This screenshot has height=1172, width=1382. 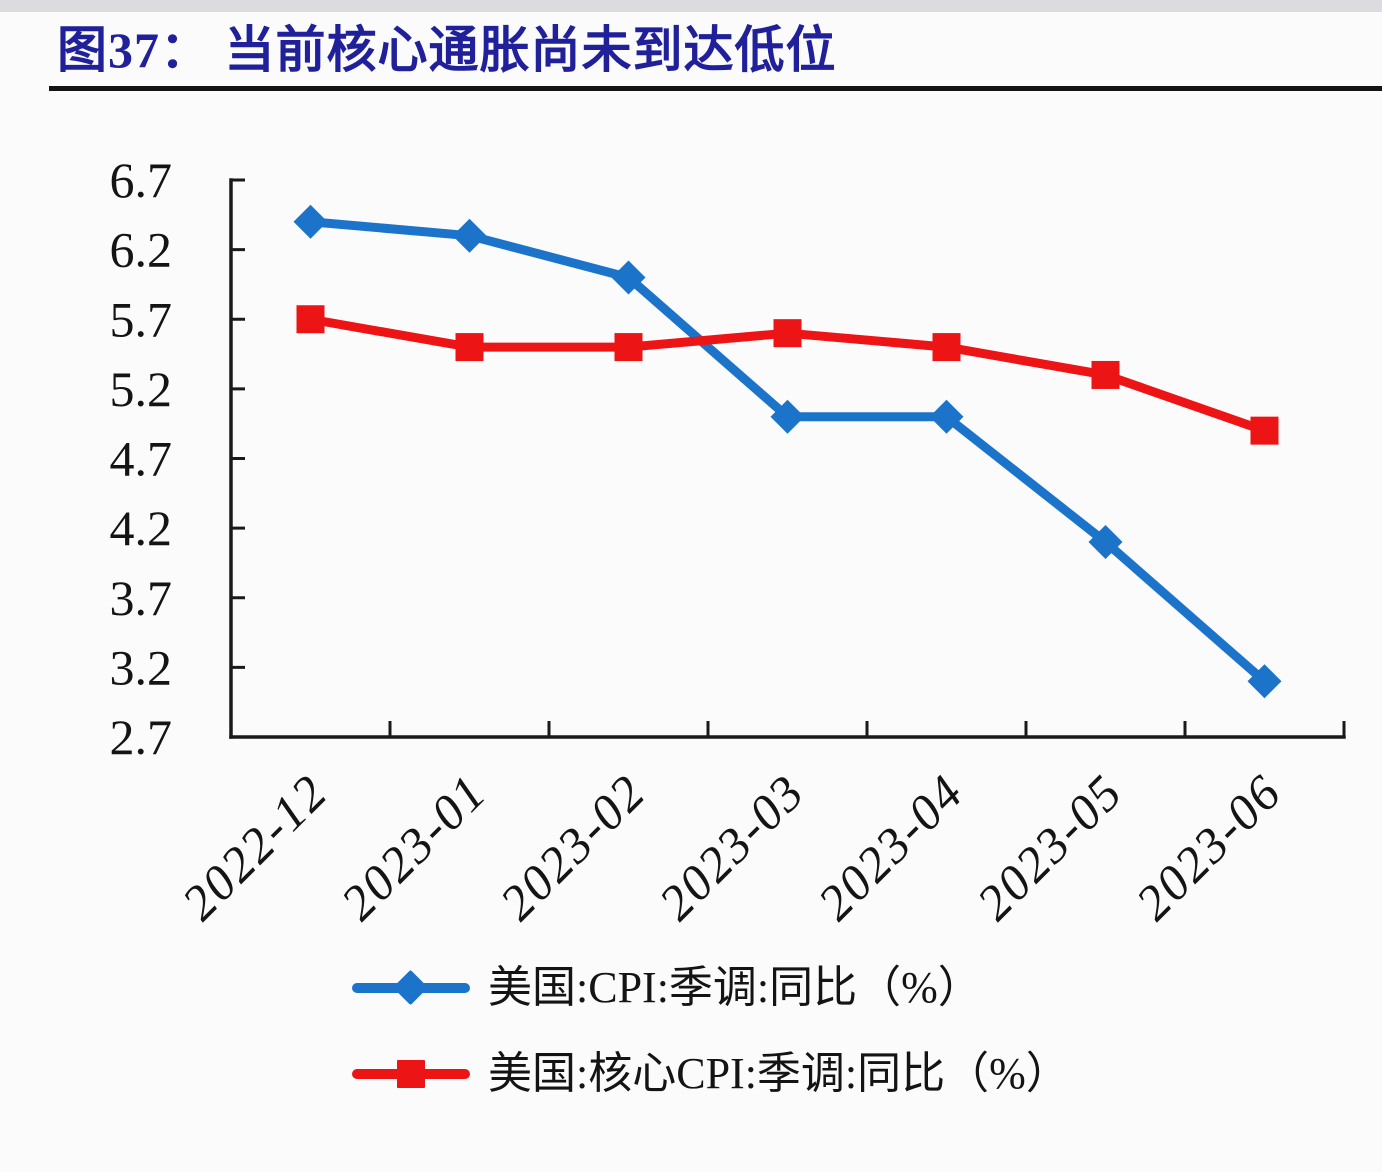 What do you see at coordinates (238, 458) in the screenshot?
I see `y-axis-ticks` at bounding box center [238, 458].